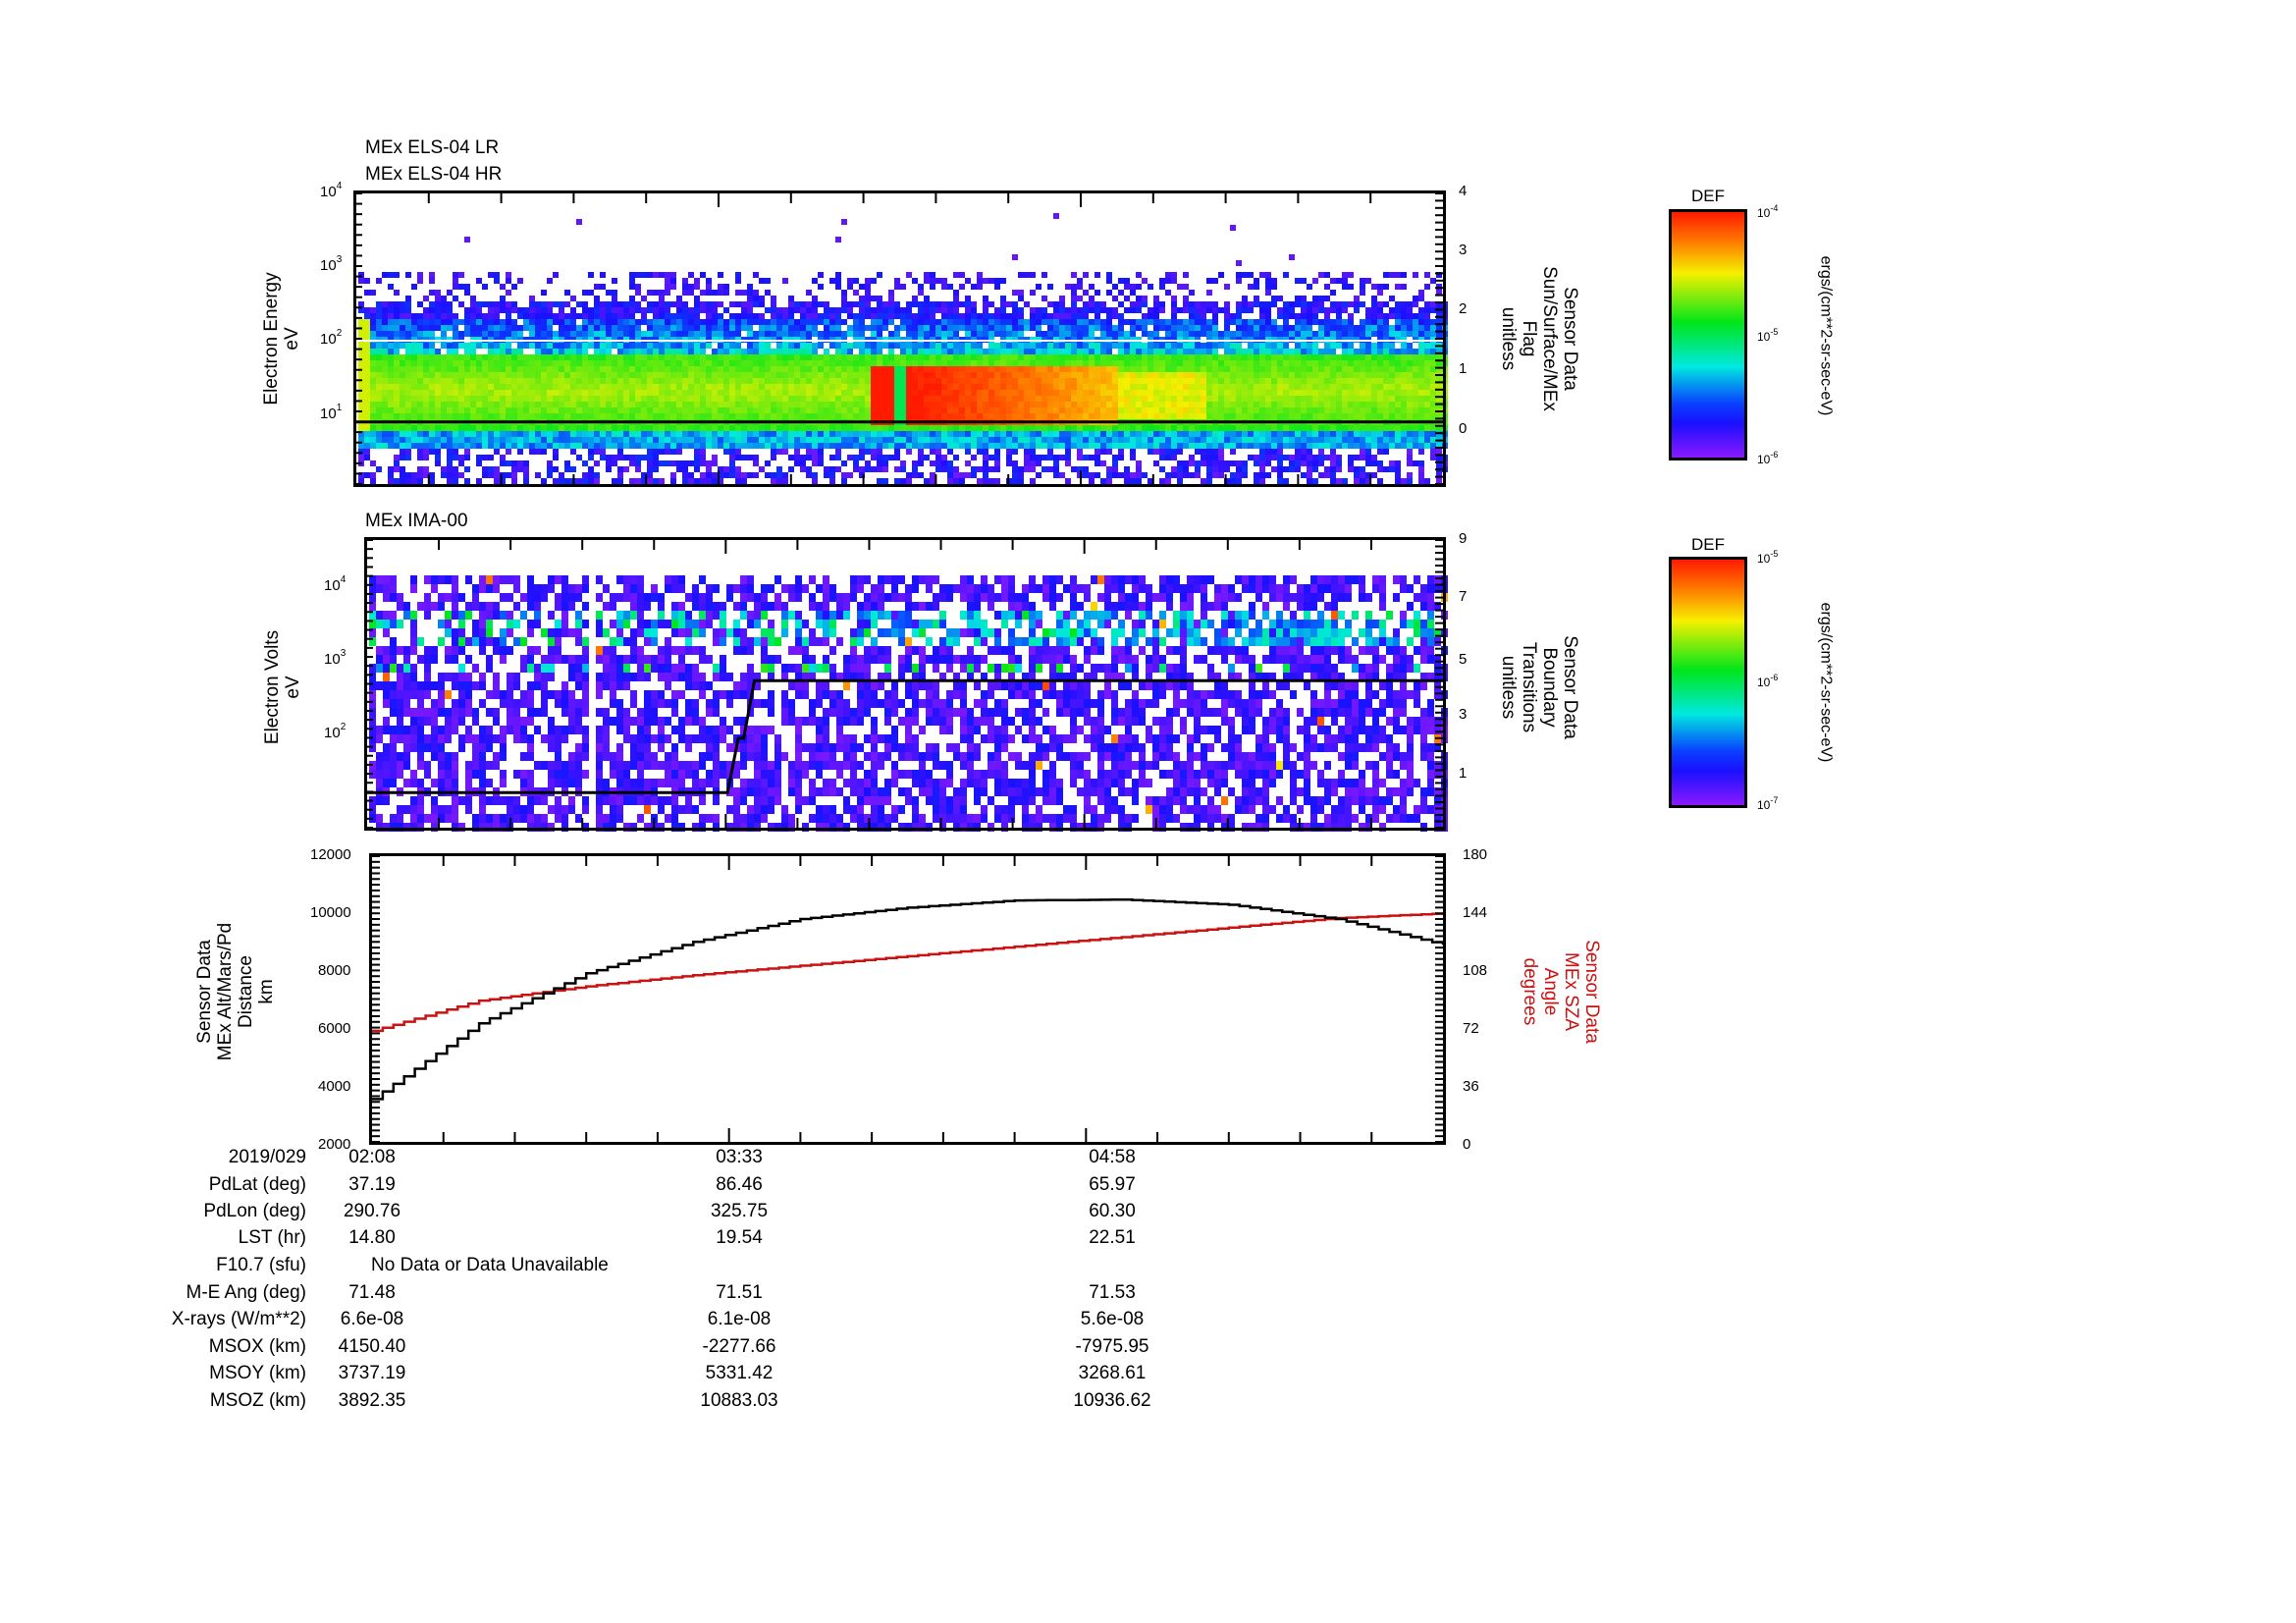 This screenshot has width=2296, height=1623. What do you see at coordinates (739, 1184) in the screenshot?
I see `info-cell: 86.46` at bounding box center [739, 1184].